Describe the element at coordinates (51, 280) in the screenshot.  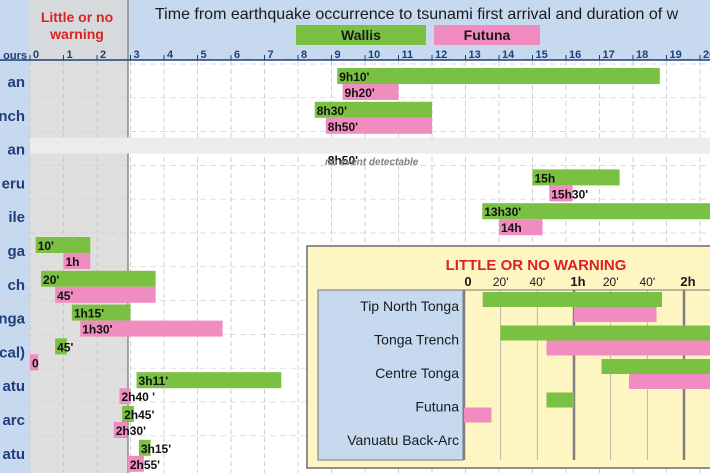
I see `bar-value-label: 20'` at that location.